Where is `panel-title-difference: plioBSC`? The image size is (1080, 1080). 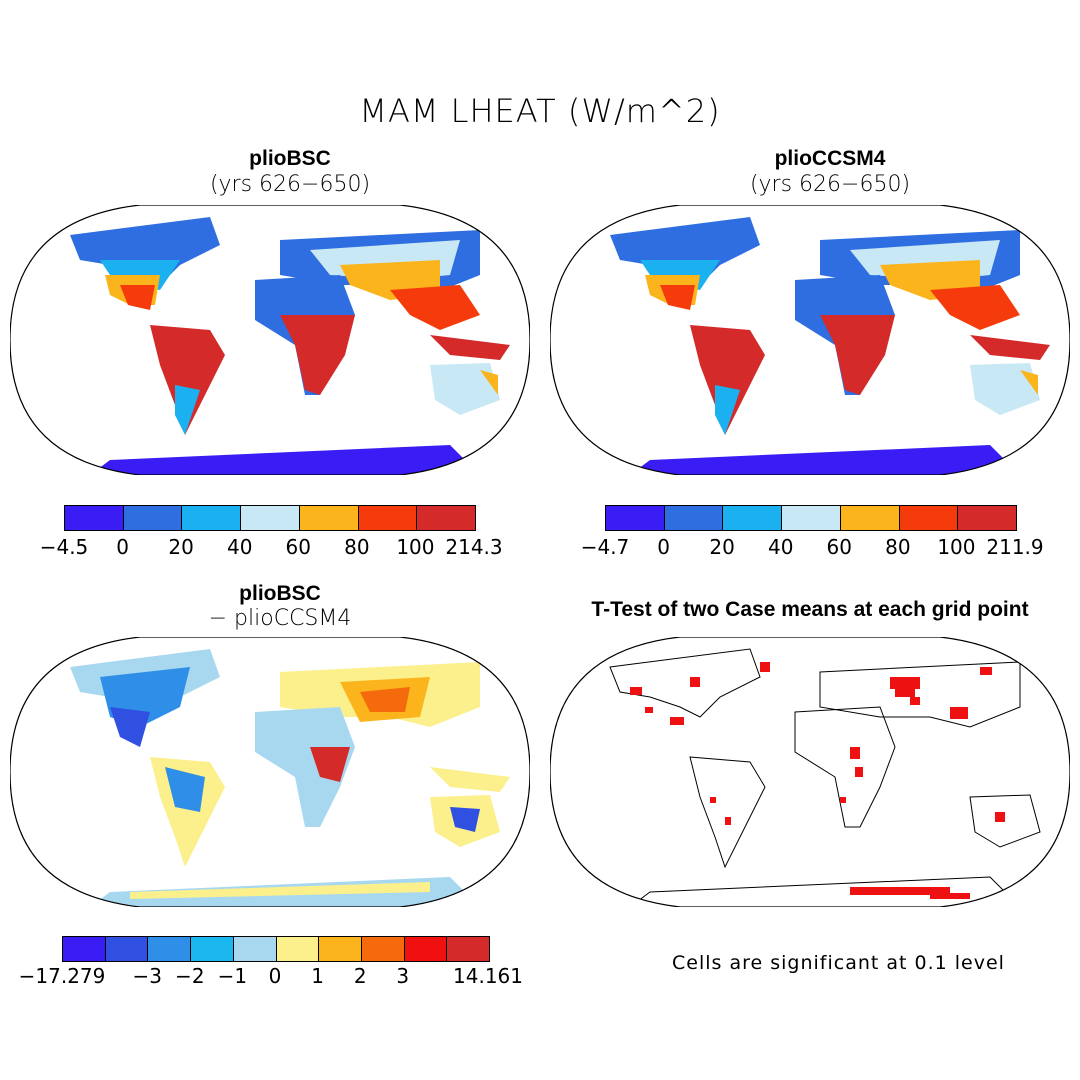
panel-title-difference: plioBSC is located at coordinates (280, 593).